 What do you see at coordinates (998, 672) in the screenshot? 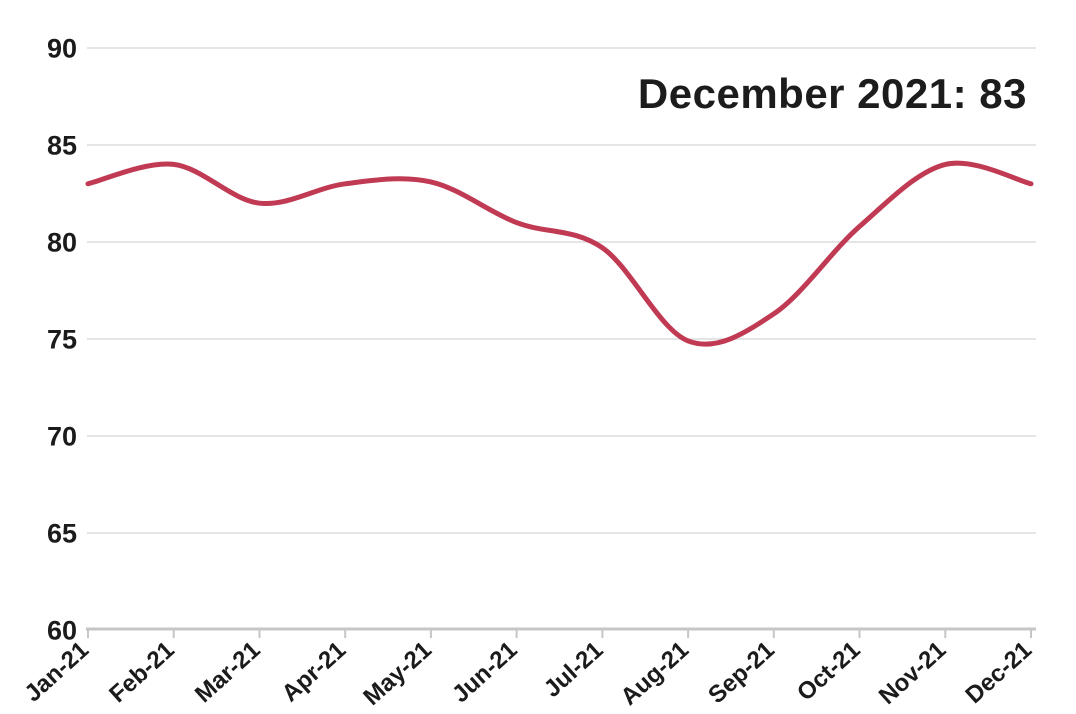
I see `x-tick-label-Dec-21: Dec-21` at bounding box center [998, 672].